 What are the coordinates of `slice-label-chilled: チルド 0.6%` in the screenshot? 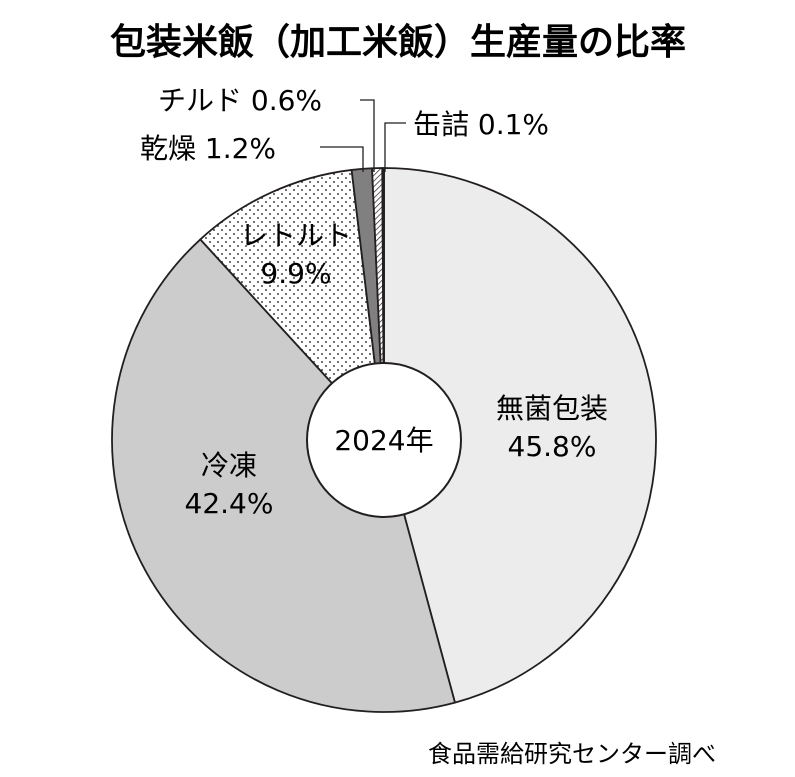 It's located at (240, 100).